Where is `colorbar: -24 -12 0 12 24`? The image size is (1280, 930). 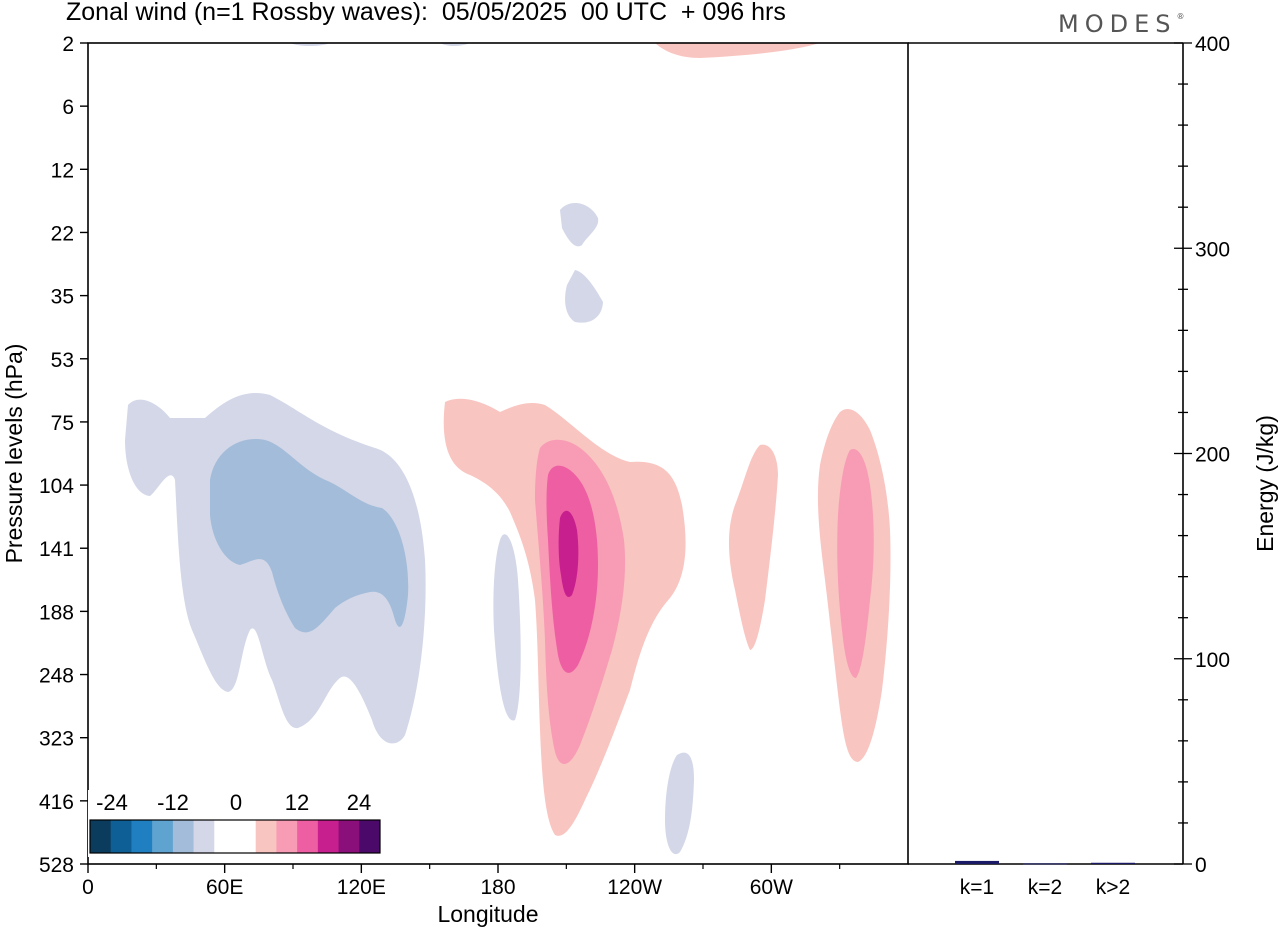
colorbar: -24 -12 0 12 24 is located at coordinates (235, 823).